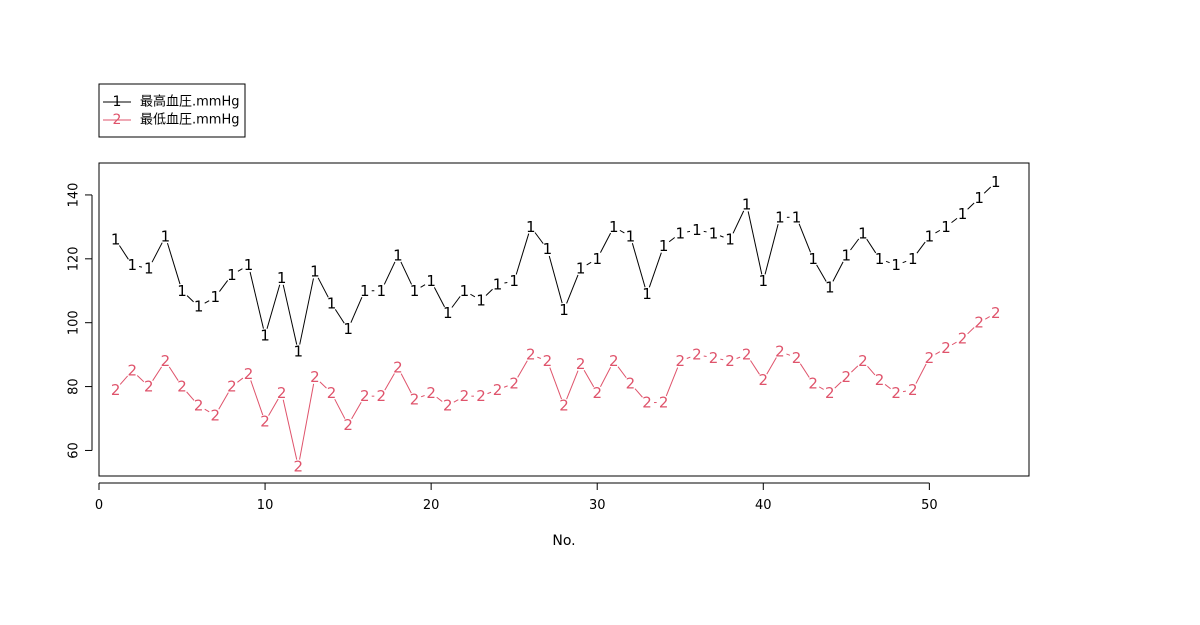 This screenshot has width=1200, height=625. I want to click on y-tick-label: 120, so click(74, 258).